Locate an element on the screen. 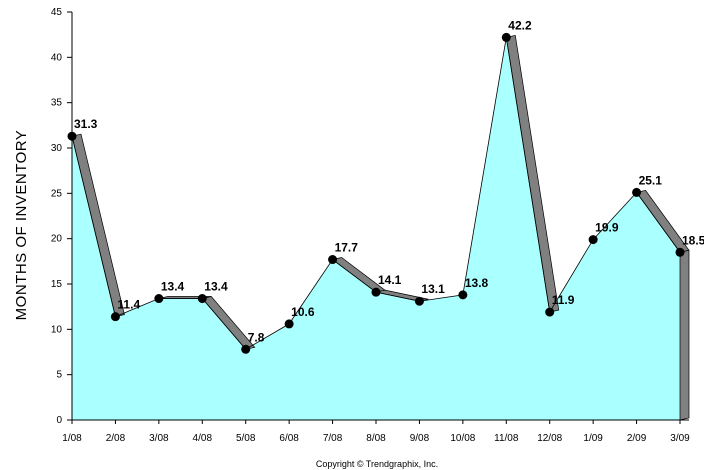 The image size is (704, 470). x-tick-label: 7/08 is located at coordinates (333, 438).